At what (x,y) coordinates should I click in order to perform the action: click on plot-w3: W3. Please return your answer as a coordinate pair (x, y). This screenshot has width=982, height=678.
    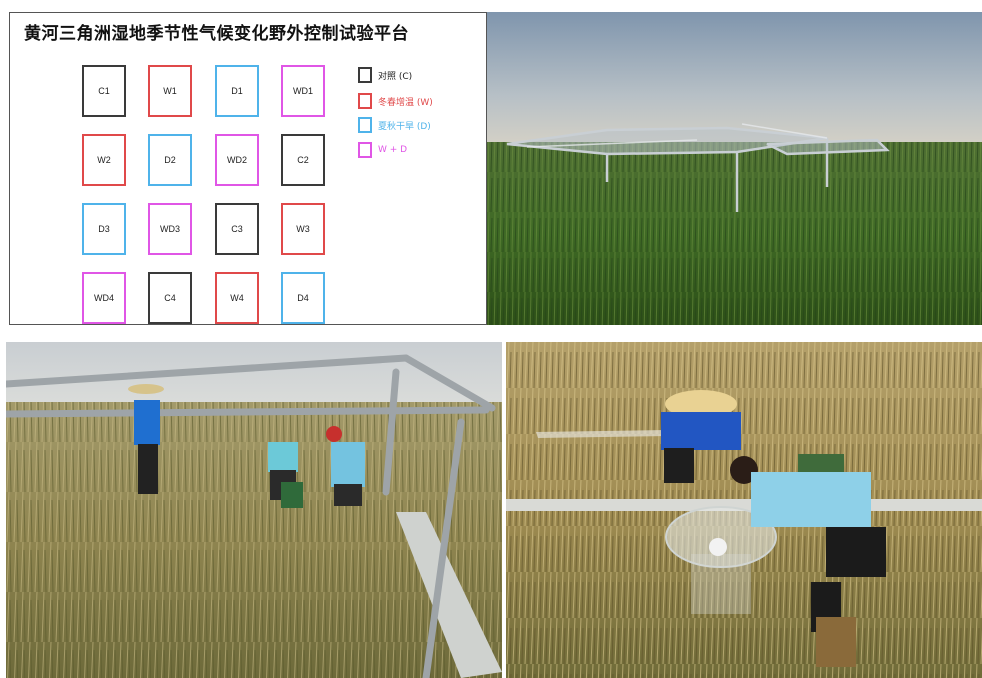
    Looking at the image, I should click on (303, 229).